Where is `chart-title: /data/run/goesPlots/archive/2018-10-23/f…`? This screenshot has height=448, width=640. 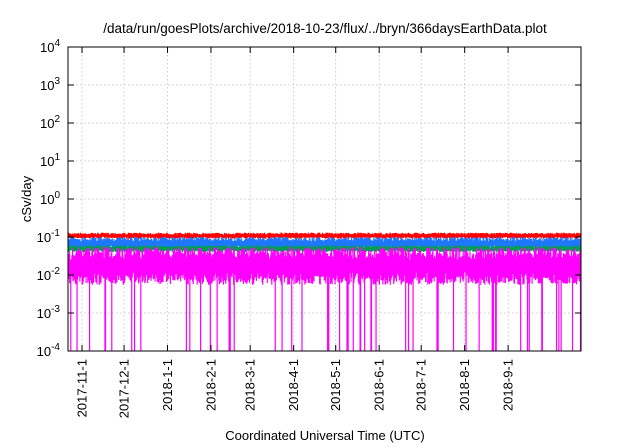 chart-title: /data/run/goesPlots/archive/2018-10-23/f… is located at coordinates (325, 28).